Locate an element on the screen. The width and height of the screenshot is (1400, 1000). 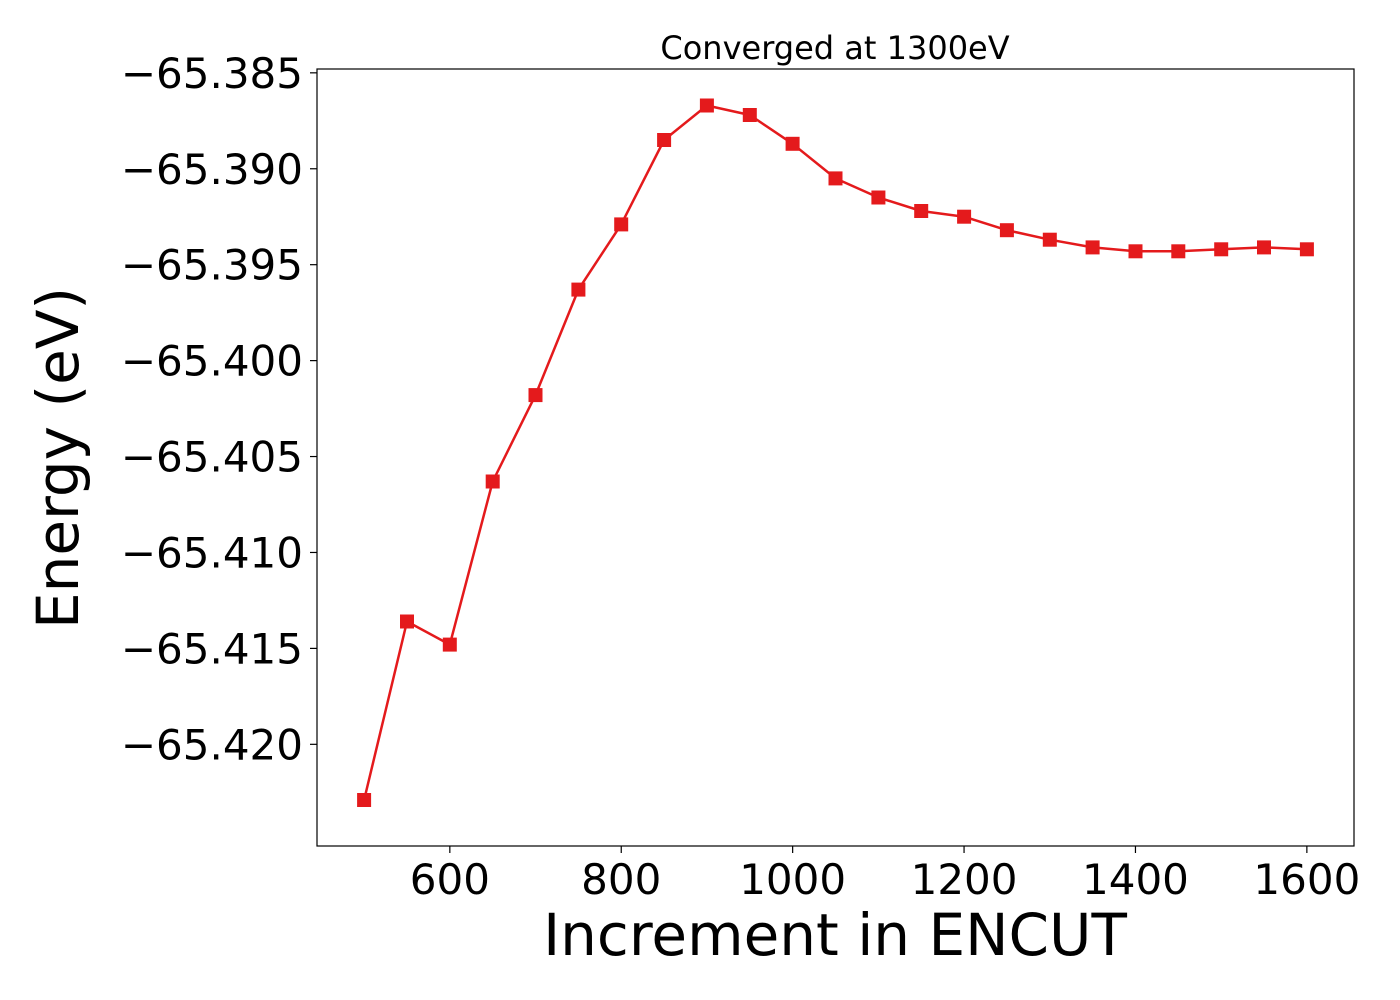
y-tick-label: −65.415 is located at coordinates (212, 648).